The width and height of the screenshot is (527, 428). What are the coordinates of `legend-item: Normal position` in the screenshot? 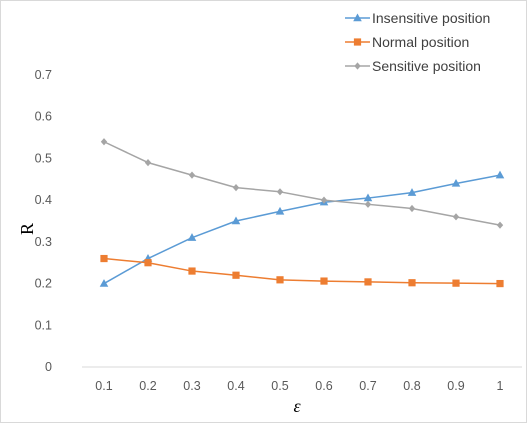 It's located at (407, 42).